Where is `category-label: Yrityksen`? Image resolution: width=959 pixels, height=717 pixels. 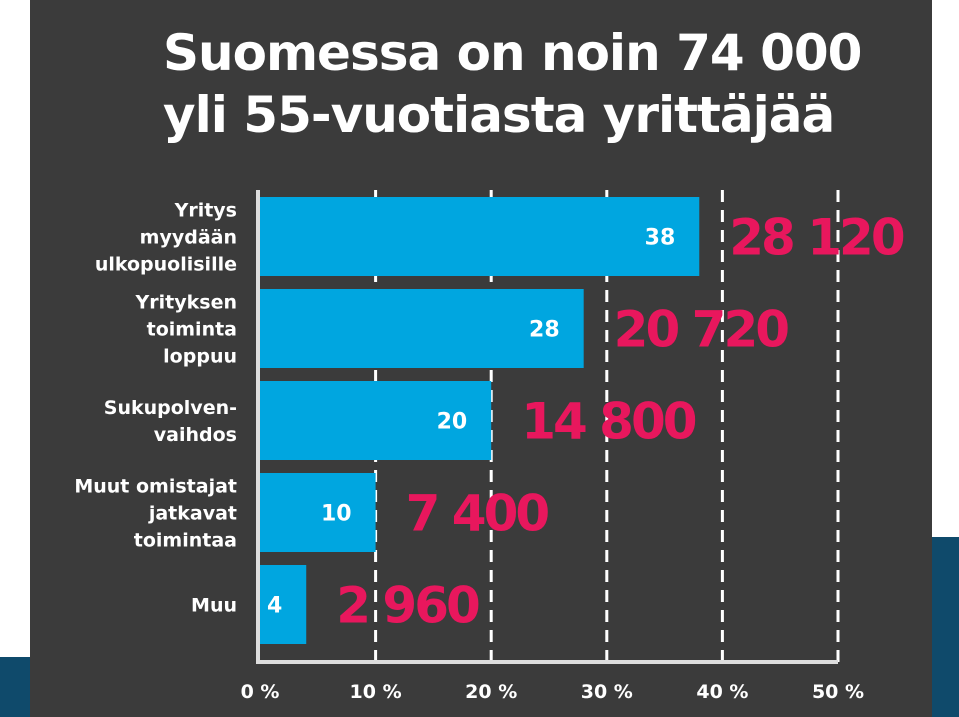
category-label: Yrityksen is located at coordinates (186, 303).